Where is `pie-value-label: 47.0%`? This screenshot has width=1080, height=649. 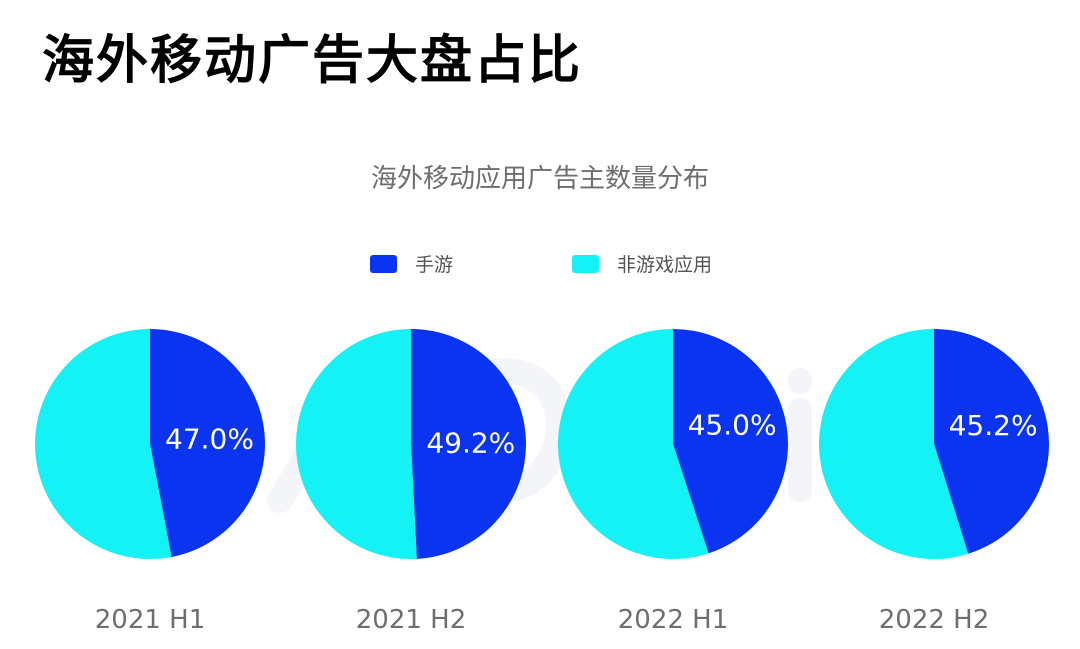 pie-value-label: 47.0% is located at coordinates (209, 438).